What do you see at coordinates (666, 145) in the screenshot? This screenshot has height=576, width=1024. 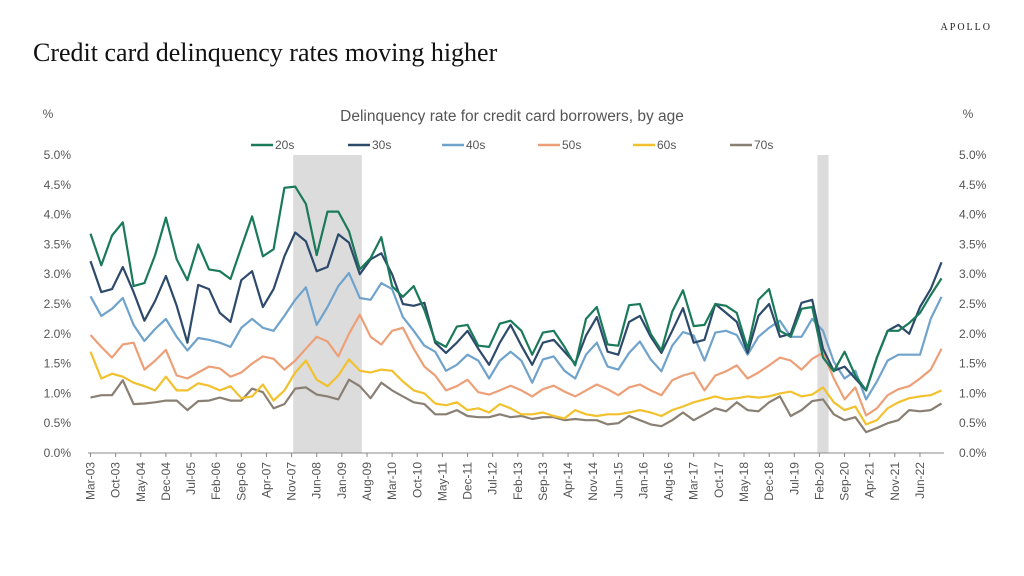 I see `legend-label-60s: 60s` at bounding box center [666, 145].